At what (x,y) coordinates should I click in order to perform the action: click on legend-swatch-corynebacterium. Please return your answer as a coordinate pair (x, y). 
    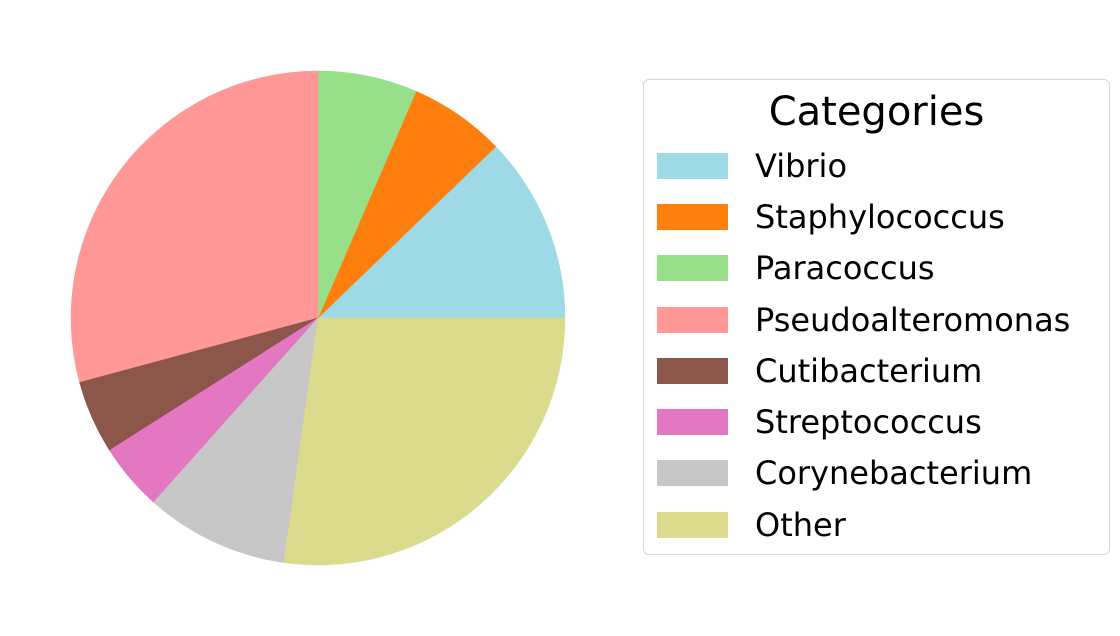
    Looking at the image, I should click on (692, 473).